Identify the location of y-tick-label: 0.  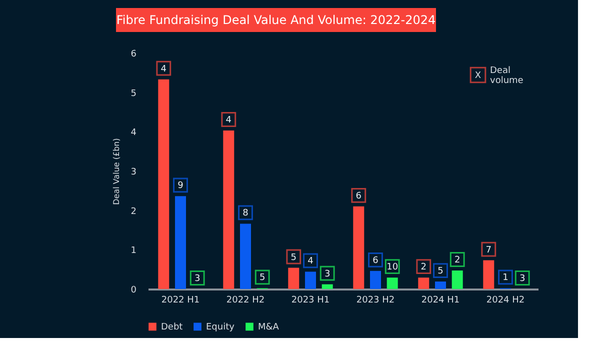
(133, 291).